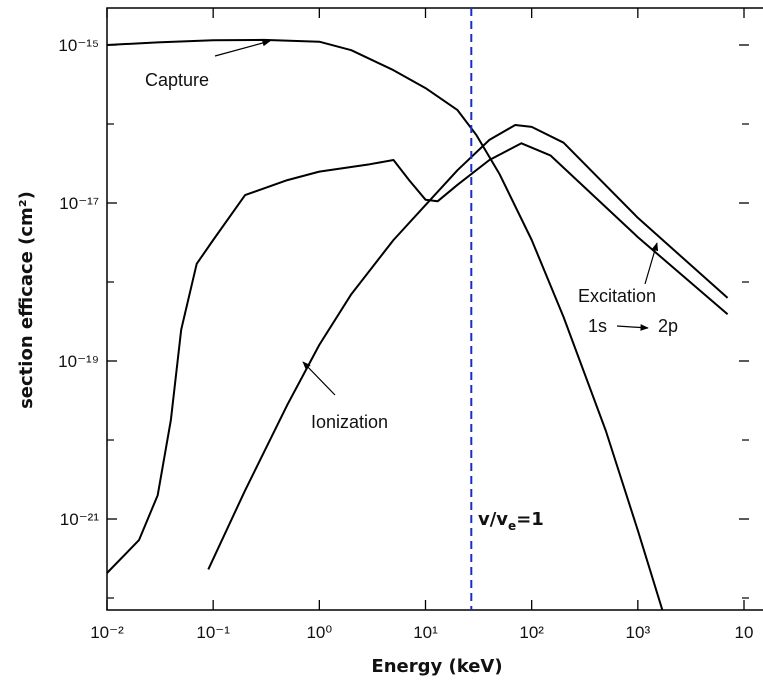 This screenshot has height=686, width=763. I want to click on x-tick-label: 10⁻², so click(107, 632).